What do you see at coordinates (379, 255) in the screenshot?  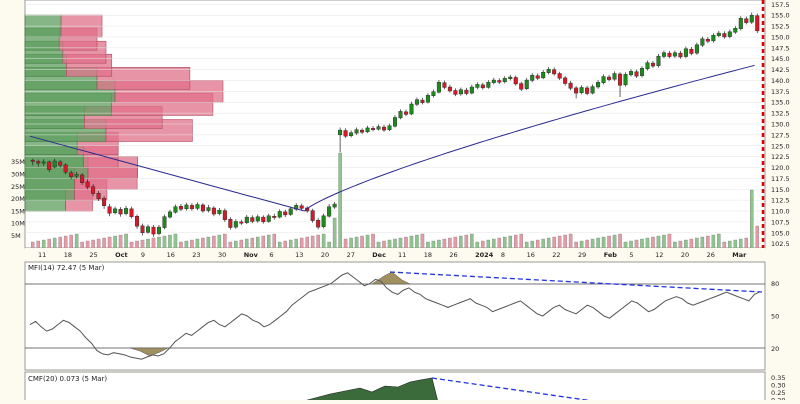 I see `date-tick-label: Dec` at bounding box center [379, 255].